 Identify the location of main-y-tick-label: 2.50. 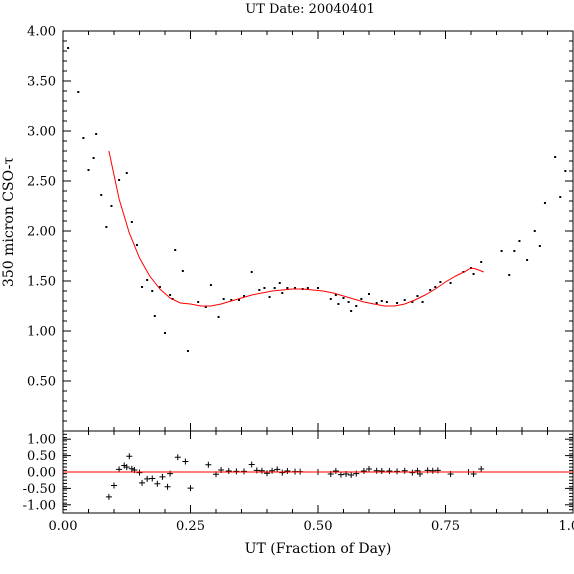
(41, 182).